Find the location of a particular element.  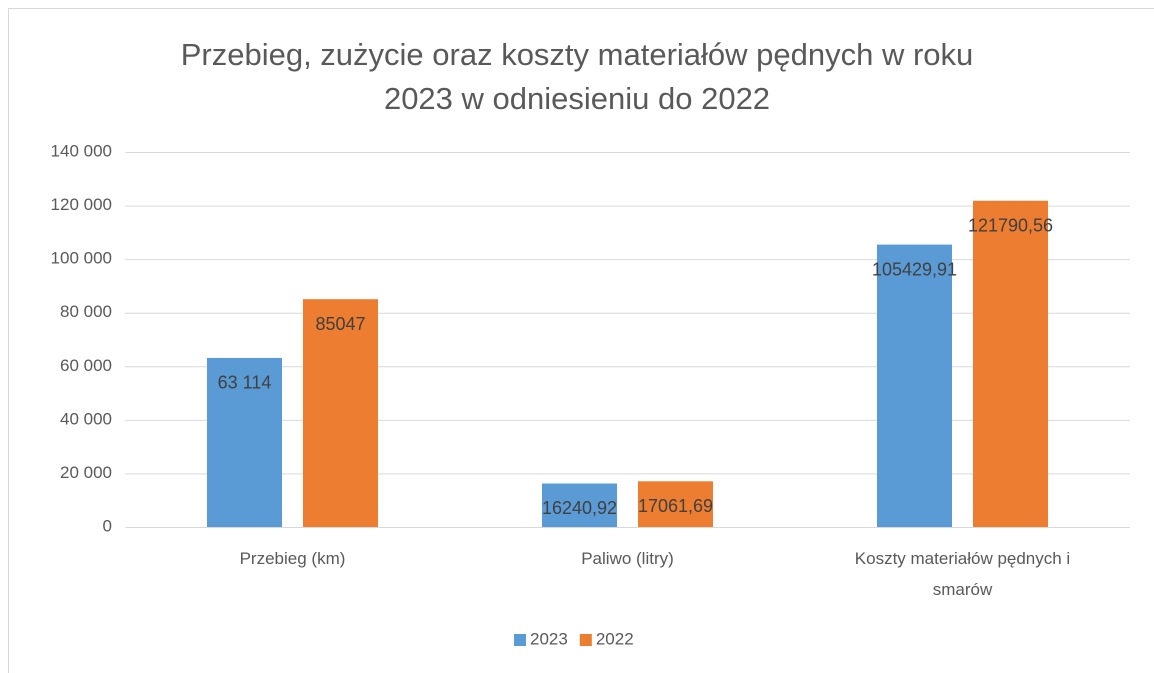

y-tick-label: 0 is located at coordinates (107, 525).